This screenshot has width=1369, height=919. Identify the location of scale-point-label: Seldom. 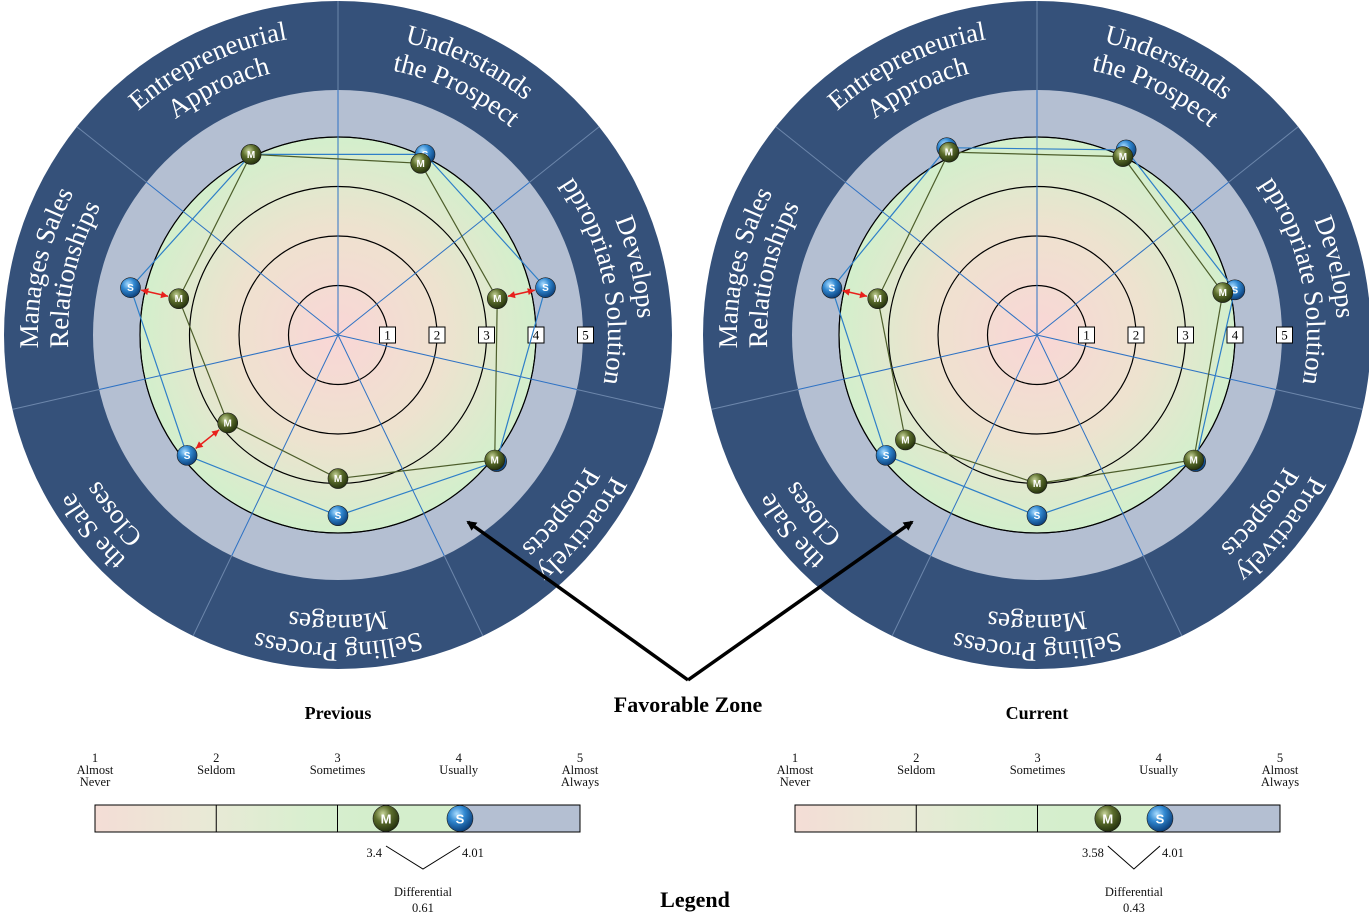
(916, 770).